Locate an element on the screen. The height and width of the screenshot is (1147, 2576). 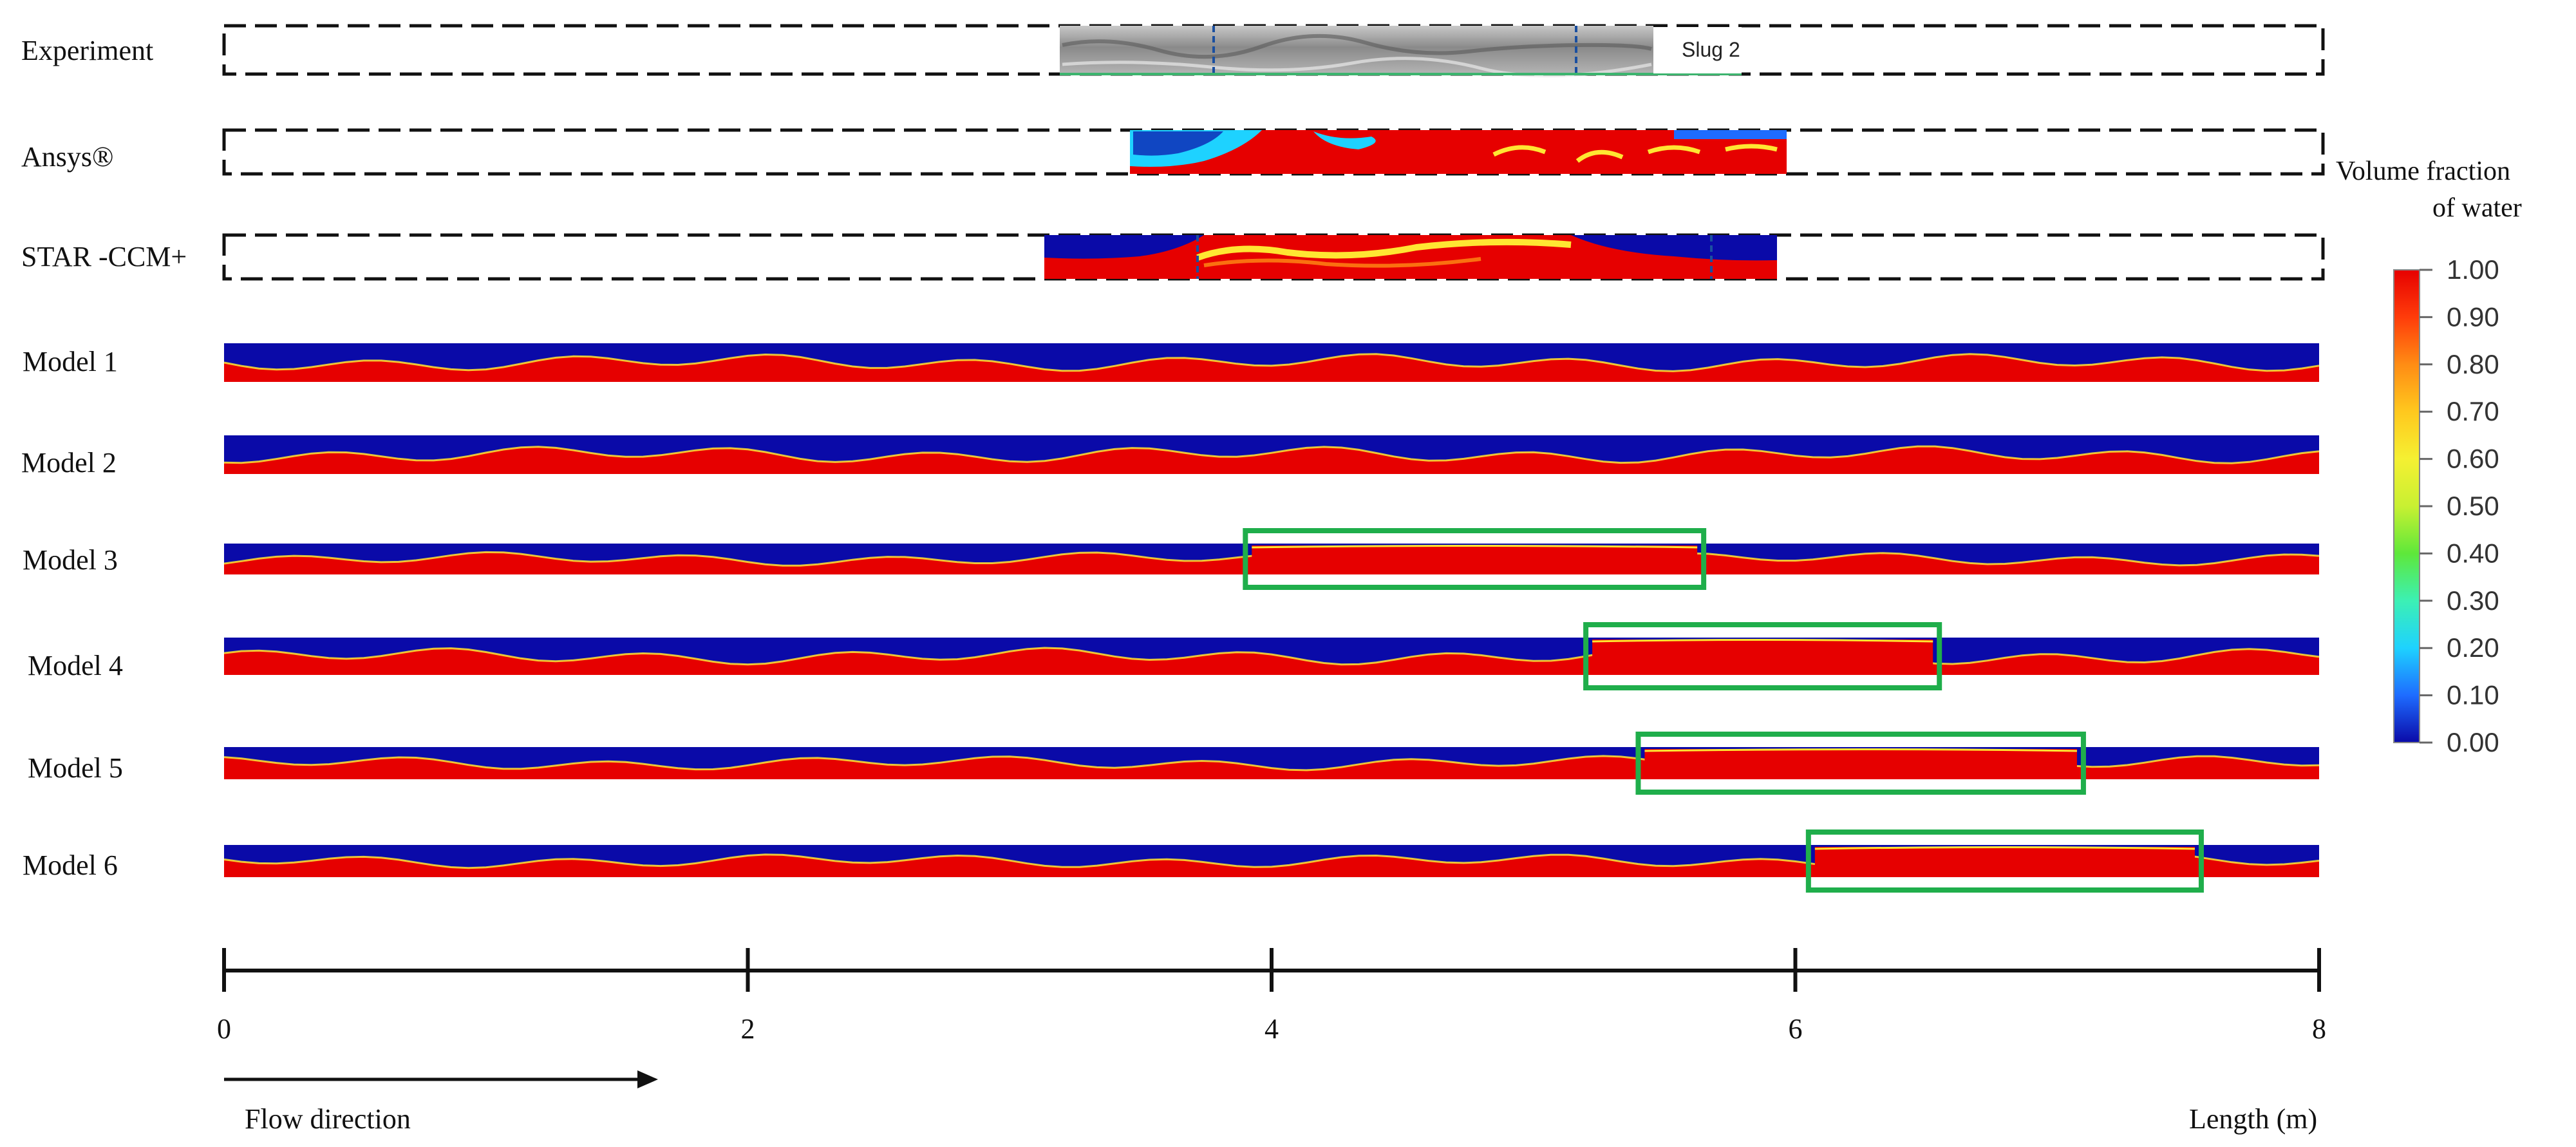
row-label-model-6: Model 6 is located at coordinates (70, 865).